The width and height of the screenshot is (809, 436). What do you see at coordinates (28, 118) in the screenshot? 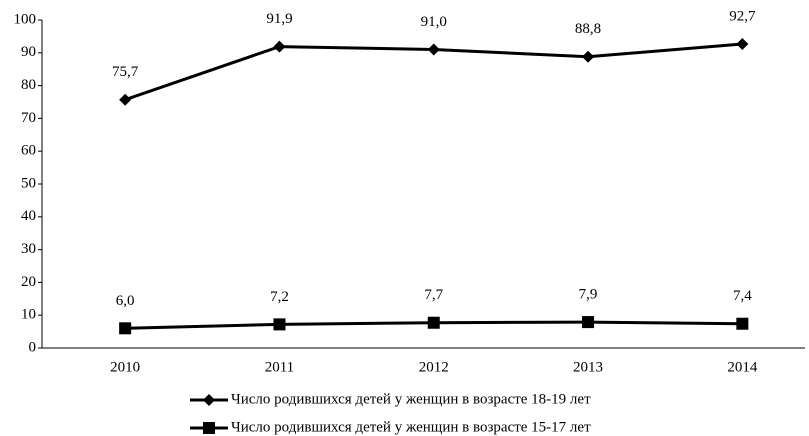
I see `y-tick-label: 70` at bounding box center [28, 118].